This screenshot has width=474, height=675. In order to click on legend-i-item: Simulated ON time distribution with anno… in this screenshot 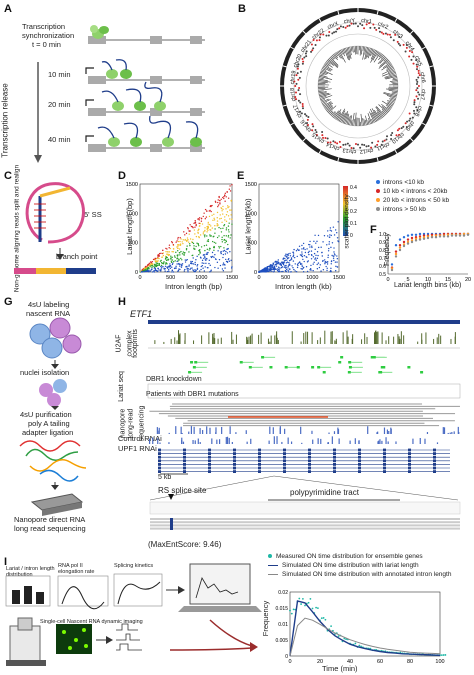, I will do `click(359, 574)`.